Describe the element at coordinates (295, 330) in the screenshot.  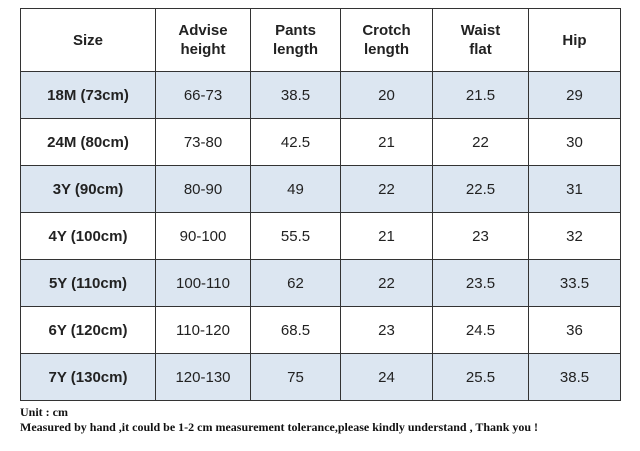
I see `value-cell: 68.5` at that location.